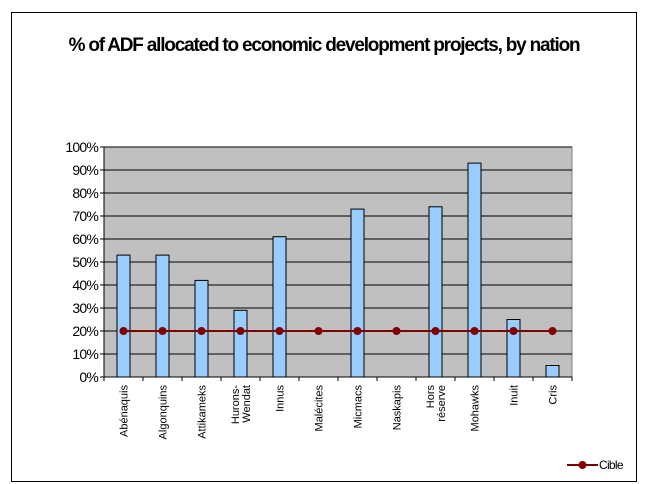  I want to click on y-tick-label: 70%, so click(85, 216).